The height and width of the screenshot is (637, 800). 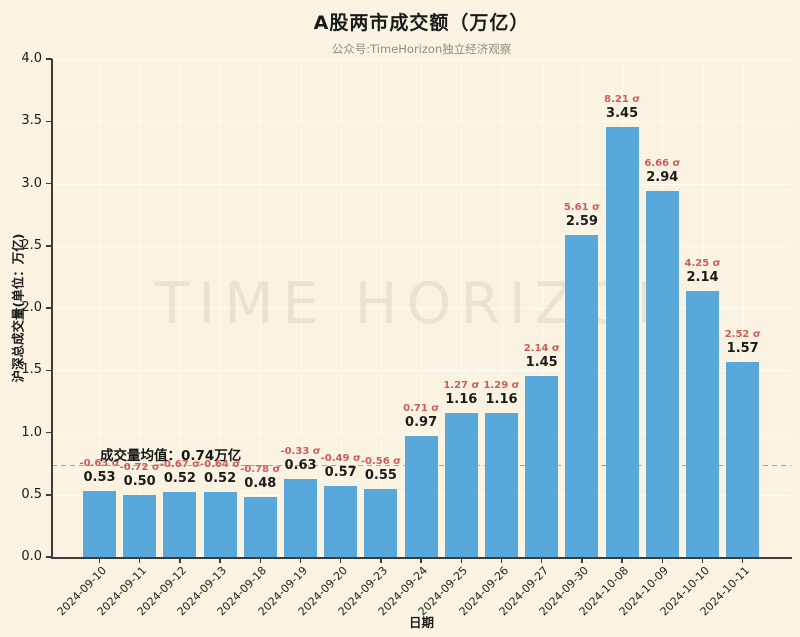 What do you see at coordinates (31, 307) in the screenshot?
I see `y-tick-label: 2.0` at bounding box center [31, 307].